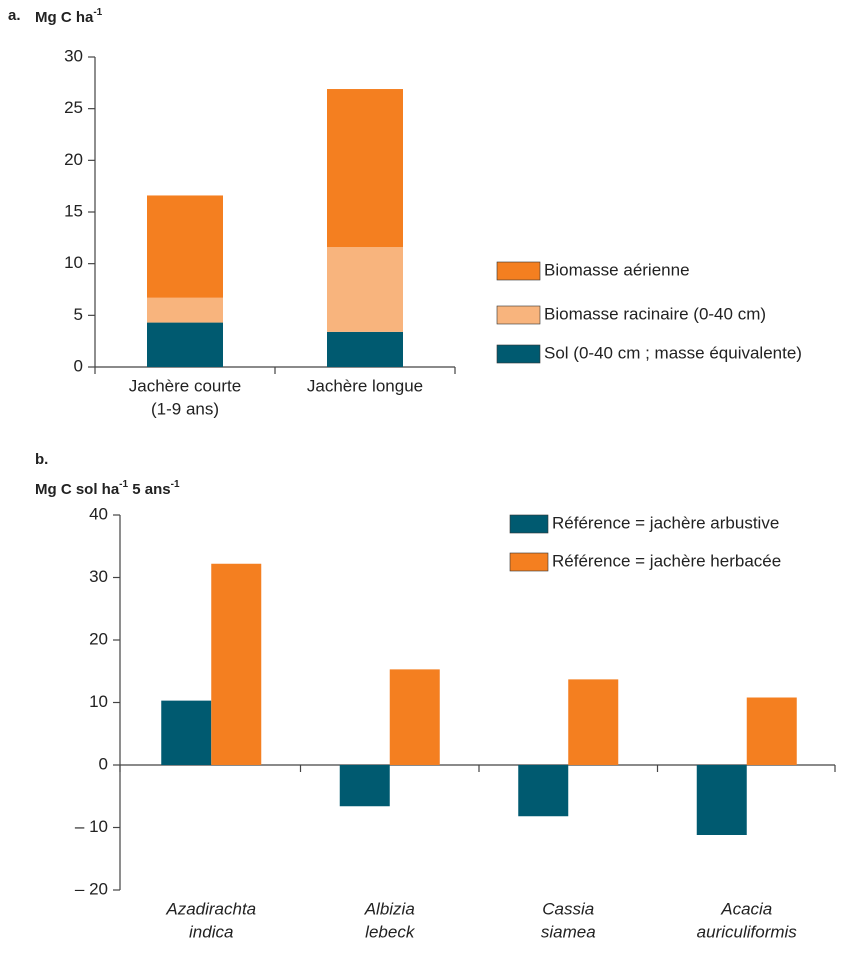  Describe the element at coordinates (73, 210) in the screenshot. I see `y-tick-label: 15` at that location.